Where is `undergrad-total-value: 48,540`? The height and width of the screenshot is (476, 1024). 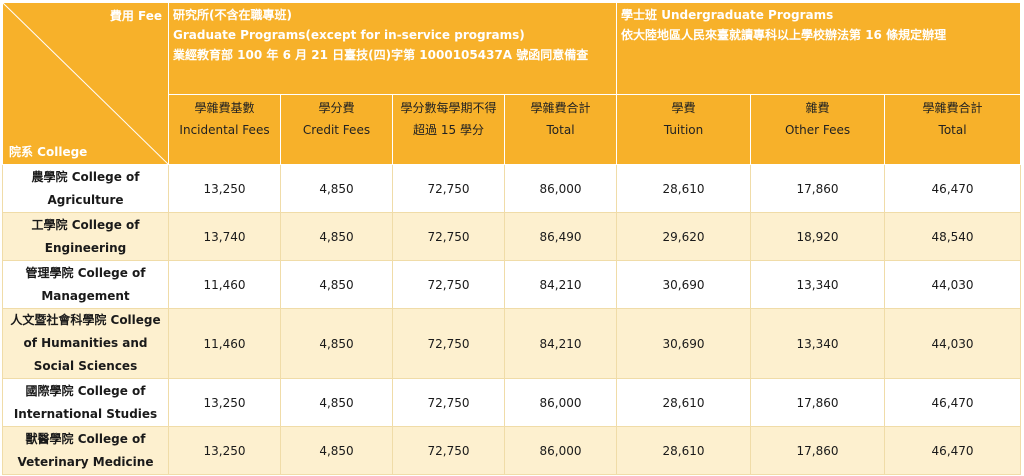
undergrad-total-value: 48,540 is located at coordinates (953, 236).